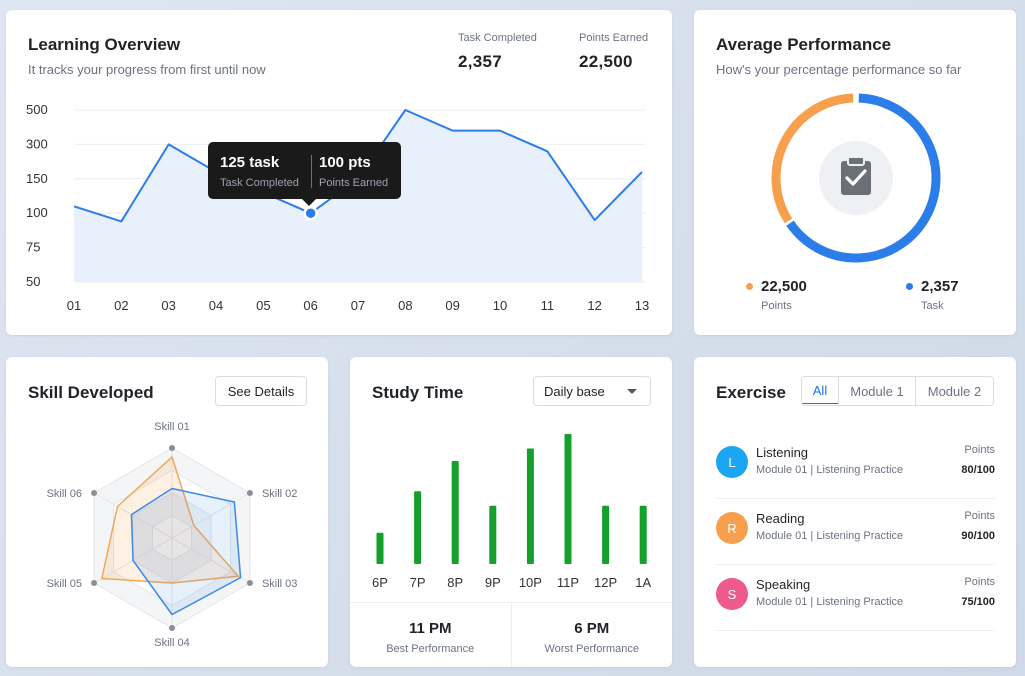  I want to click on average-title: Average Performance, so click(804, 44).